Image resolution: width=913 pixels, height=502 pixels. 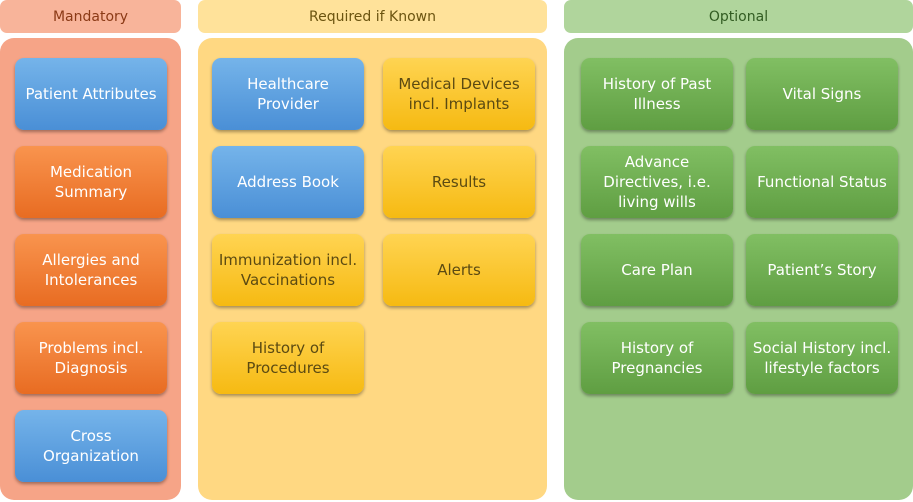 I want to click on box-patient-attributes: Patient Attributes, so click(x=91, y=94).